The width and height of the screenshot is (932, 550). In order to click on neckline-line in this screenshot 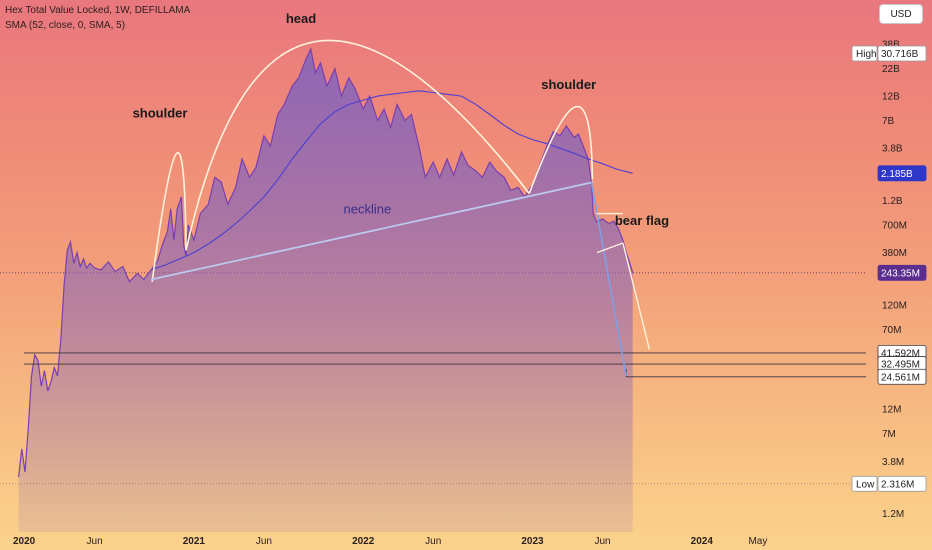, I will do `click(372, 231)`.